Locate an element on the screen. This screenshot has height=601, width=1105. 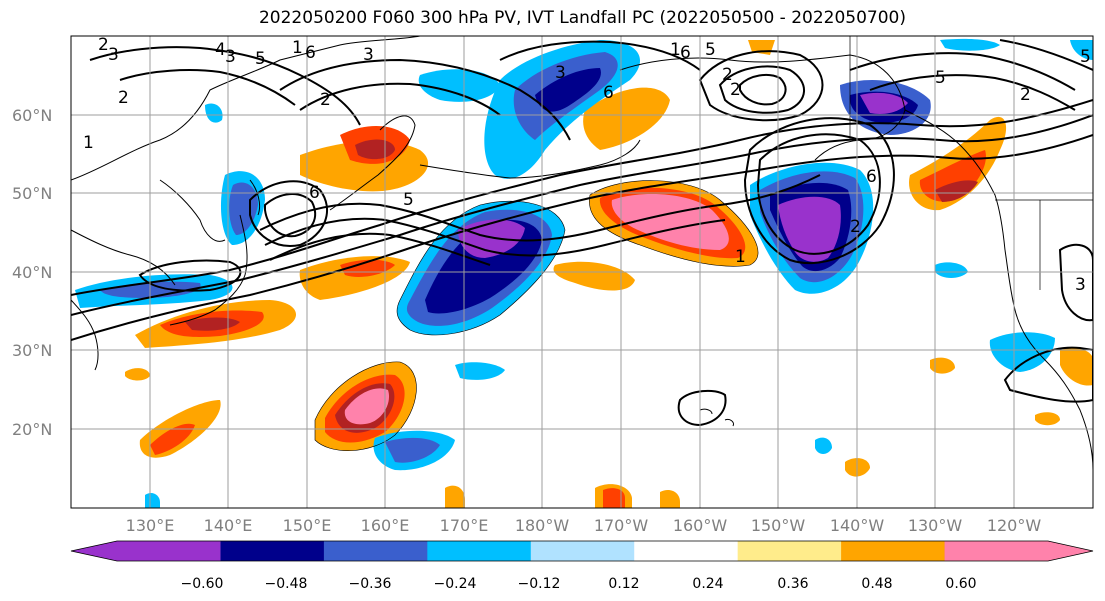
colorbar-tick-label: 0.12 is located at coordinates (623, 584).